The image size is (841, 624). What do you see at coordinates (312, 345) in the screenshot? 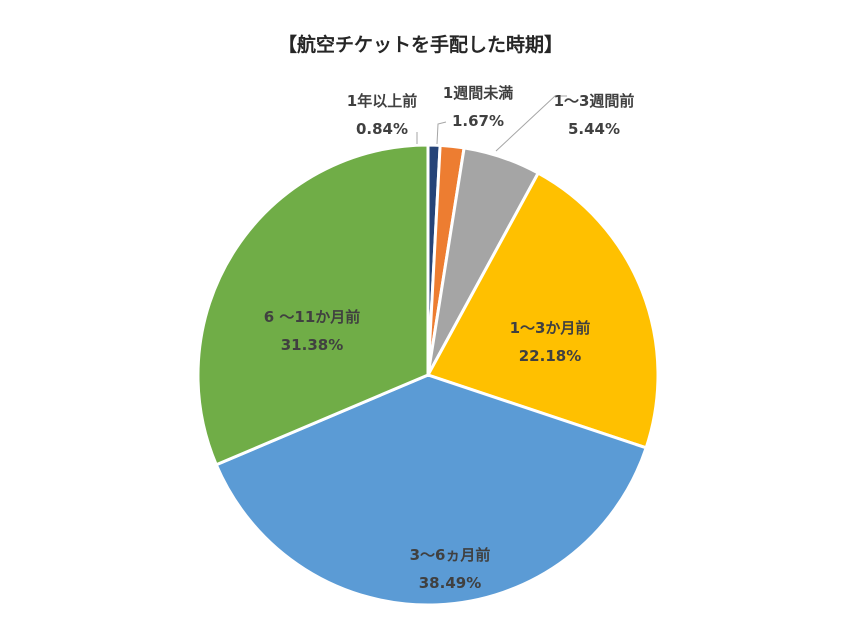
I see `slice-value-6～11か月前: 31.38%` at bounding box center [312, 345].